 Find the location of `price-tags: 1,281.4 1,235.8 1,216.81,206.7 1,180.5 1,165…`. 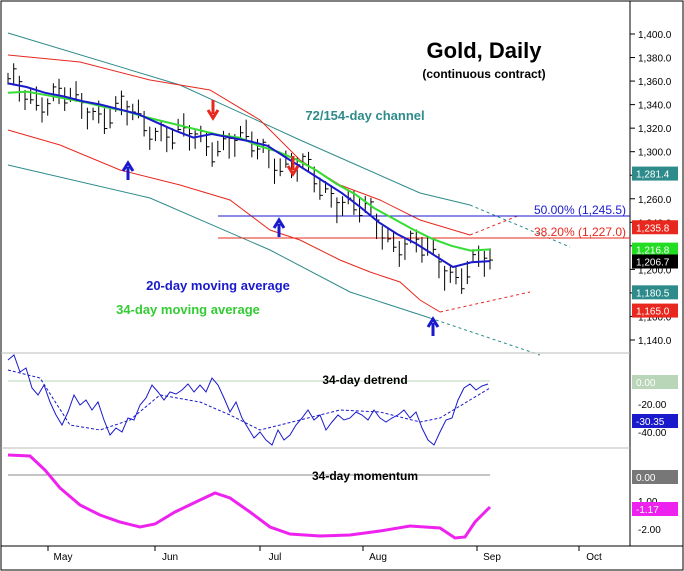

price-tags: 1,281.4 1,235.8 1,216.81,206.7 1,180.5 1,165… is located at coordinates (655, 242).